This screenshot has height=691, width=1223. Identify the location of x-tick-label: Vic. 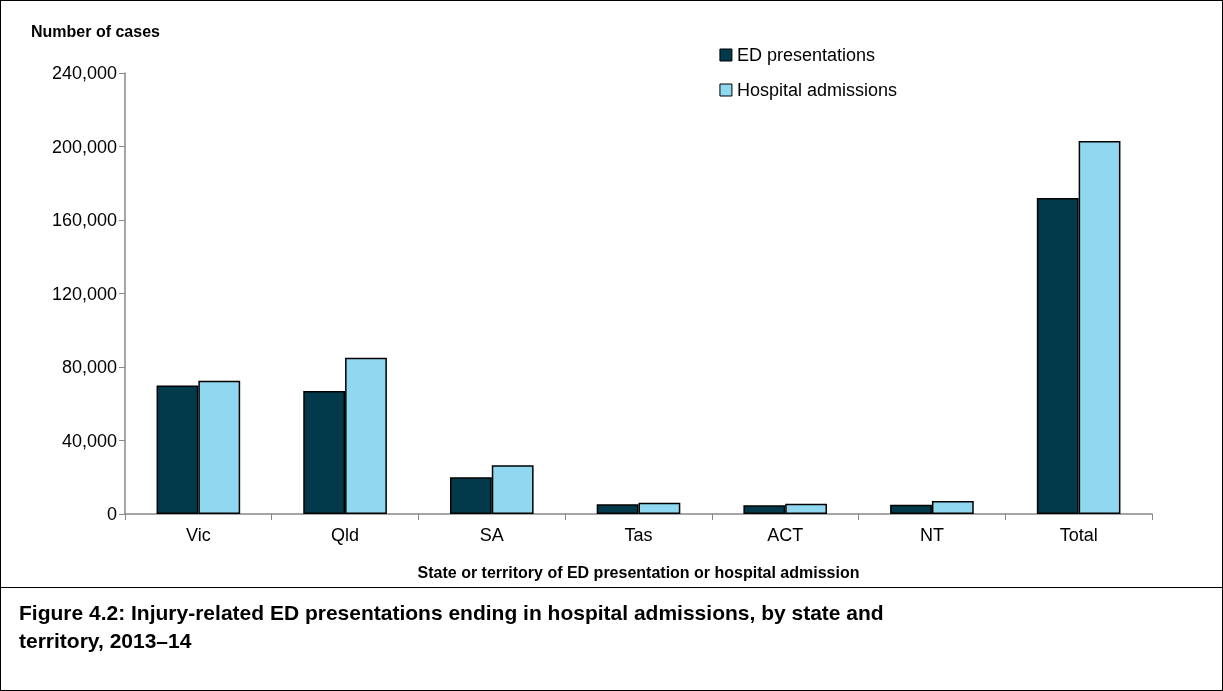
(198, 535).